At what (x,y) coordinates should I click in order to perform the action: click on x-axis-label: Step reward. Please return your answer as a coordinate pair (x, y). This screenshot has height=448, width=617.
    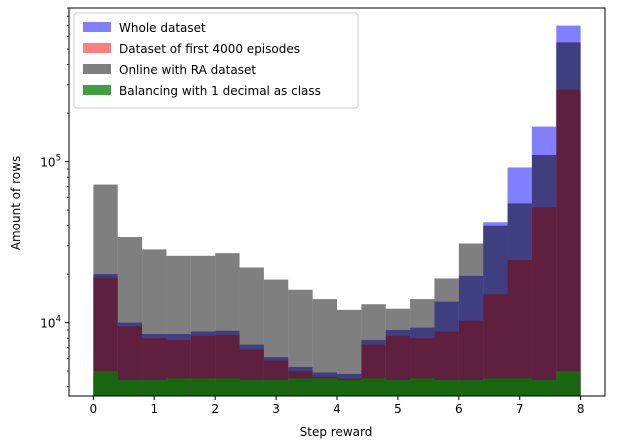
    Looking at the image, I should click on (336, 432).